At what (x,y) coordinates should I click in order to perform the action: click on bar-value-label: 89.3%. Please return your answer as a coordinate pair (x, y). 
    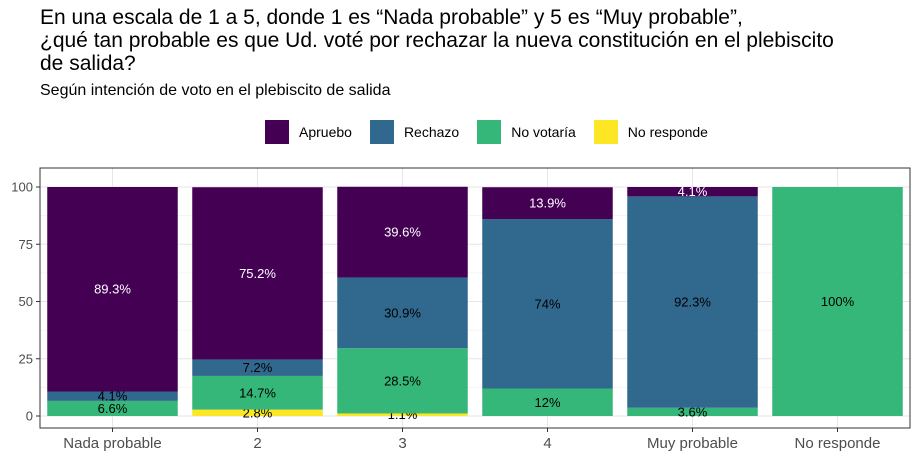
    Looking at the image, I should click on (112, 289).